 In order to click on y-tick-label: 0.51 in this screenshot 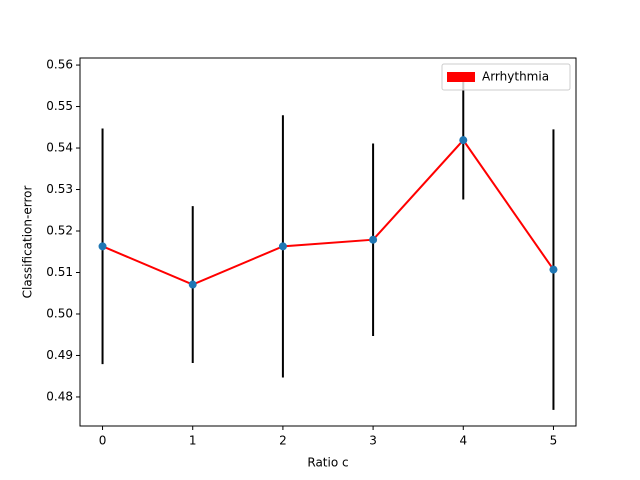, I will do `click(59, 272)`.